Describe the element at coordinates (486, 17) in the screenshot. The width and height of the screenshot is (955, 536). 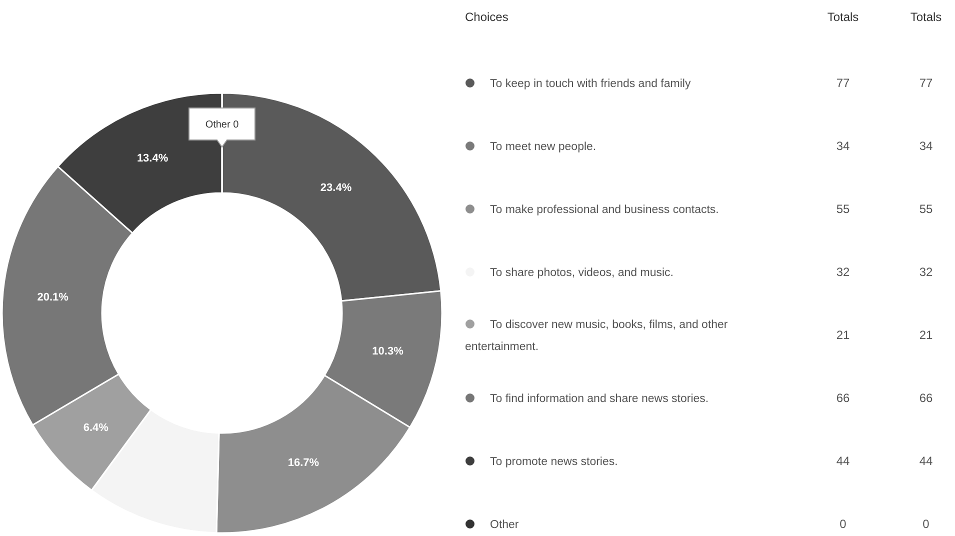
I see `legend-title: Choices` at that location.